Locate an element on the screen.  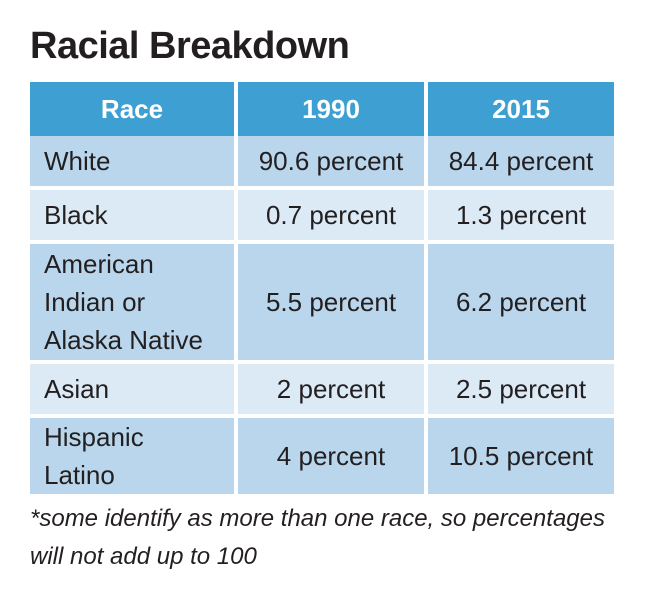
value-2015-cell: 1.3 percent is located at coordinates (519, 213).